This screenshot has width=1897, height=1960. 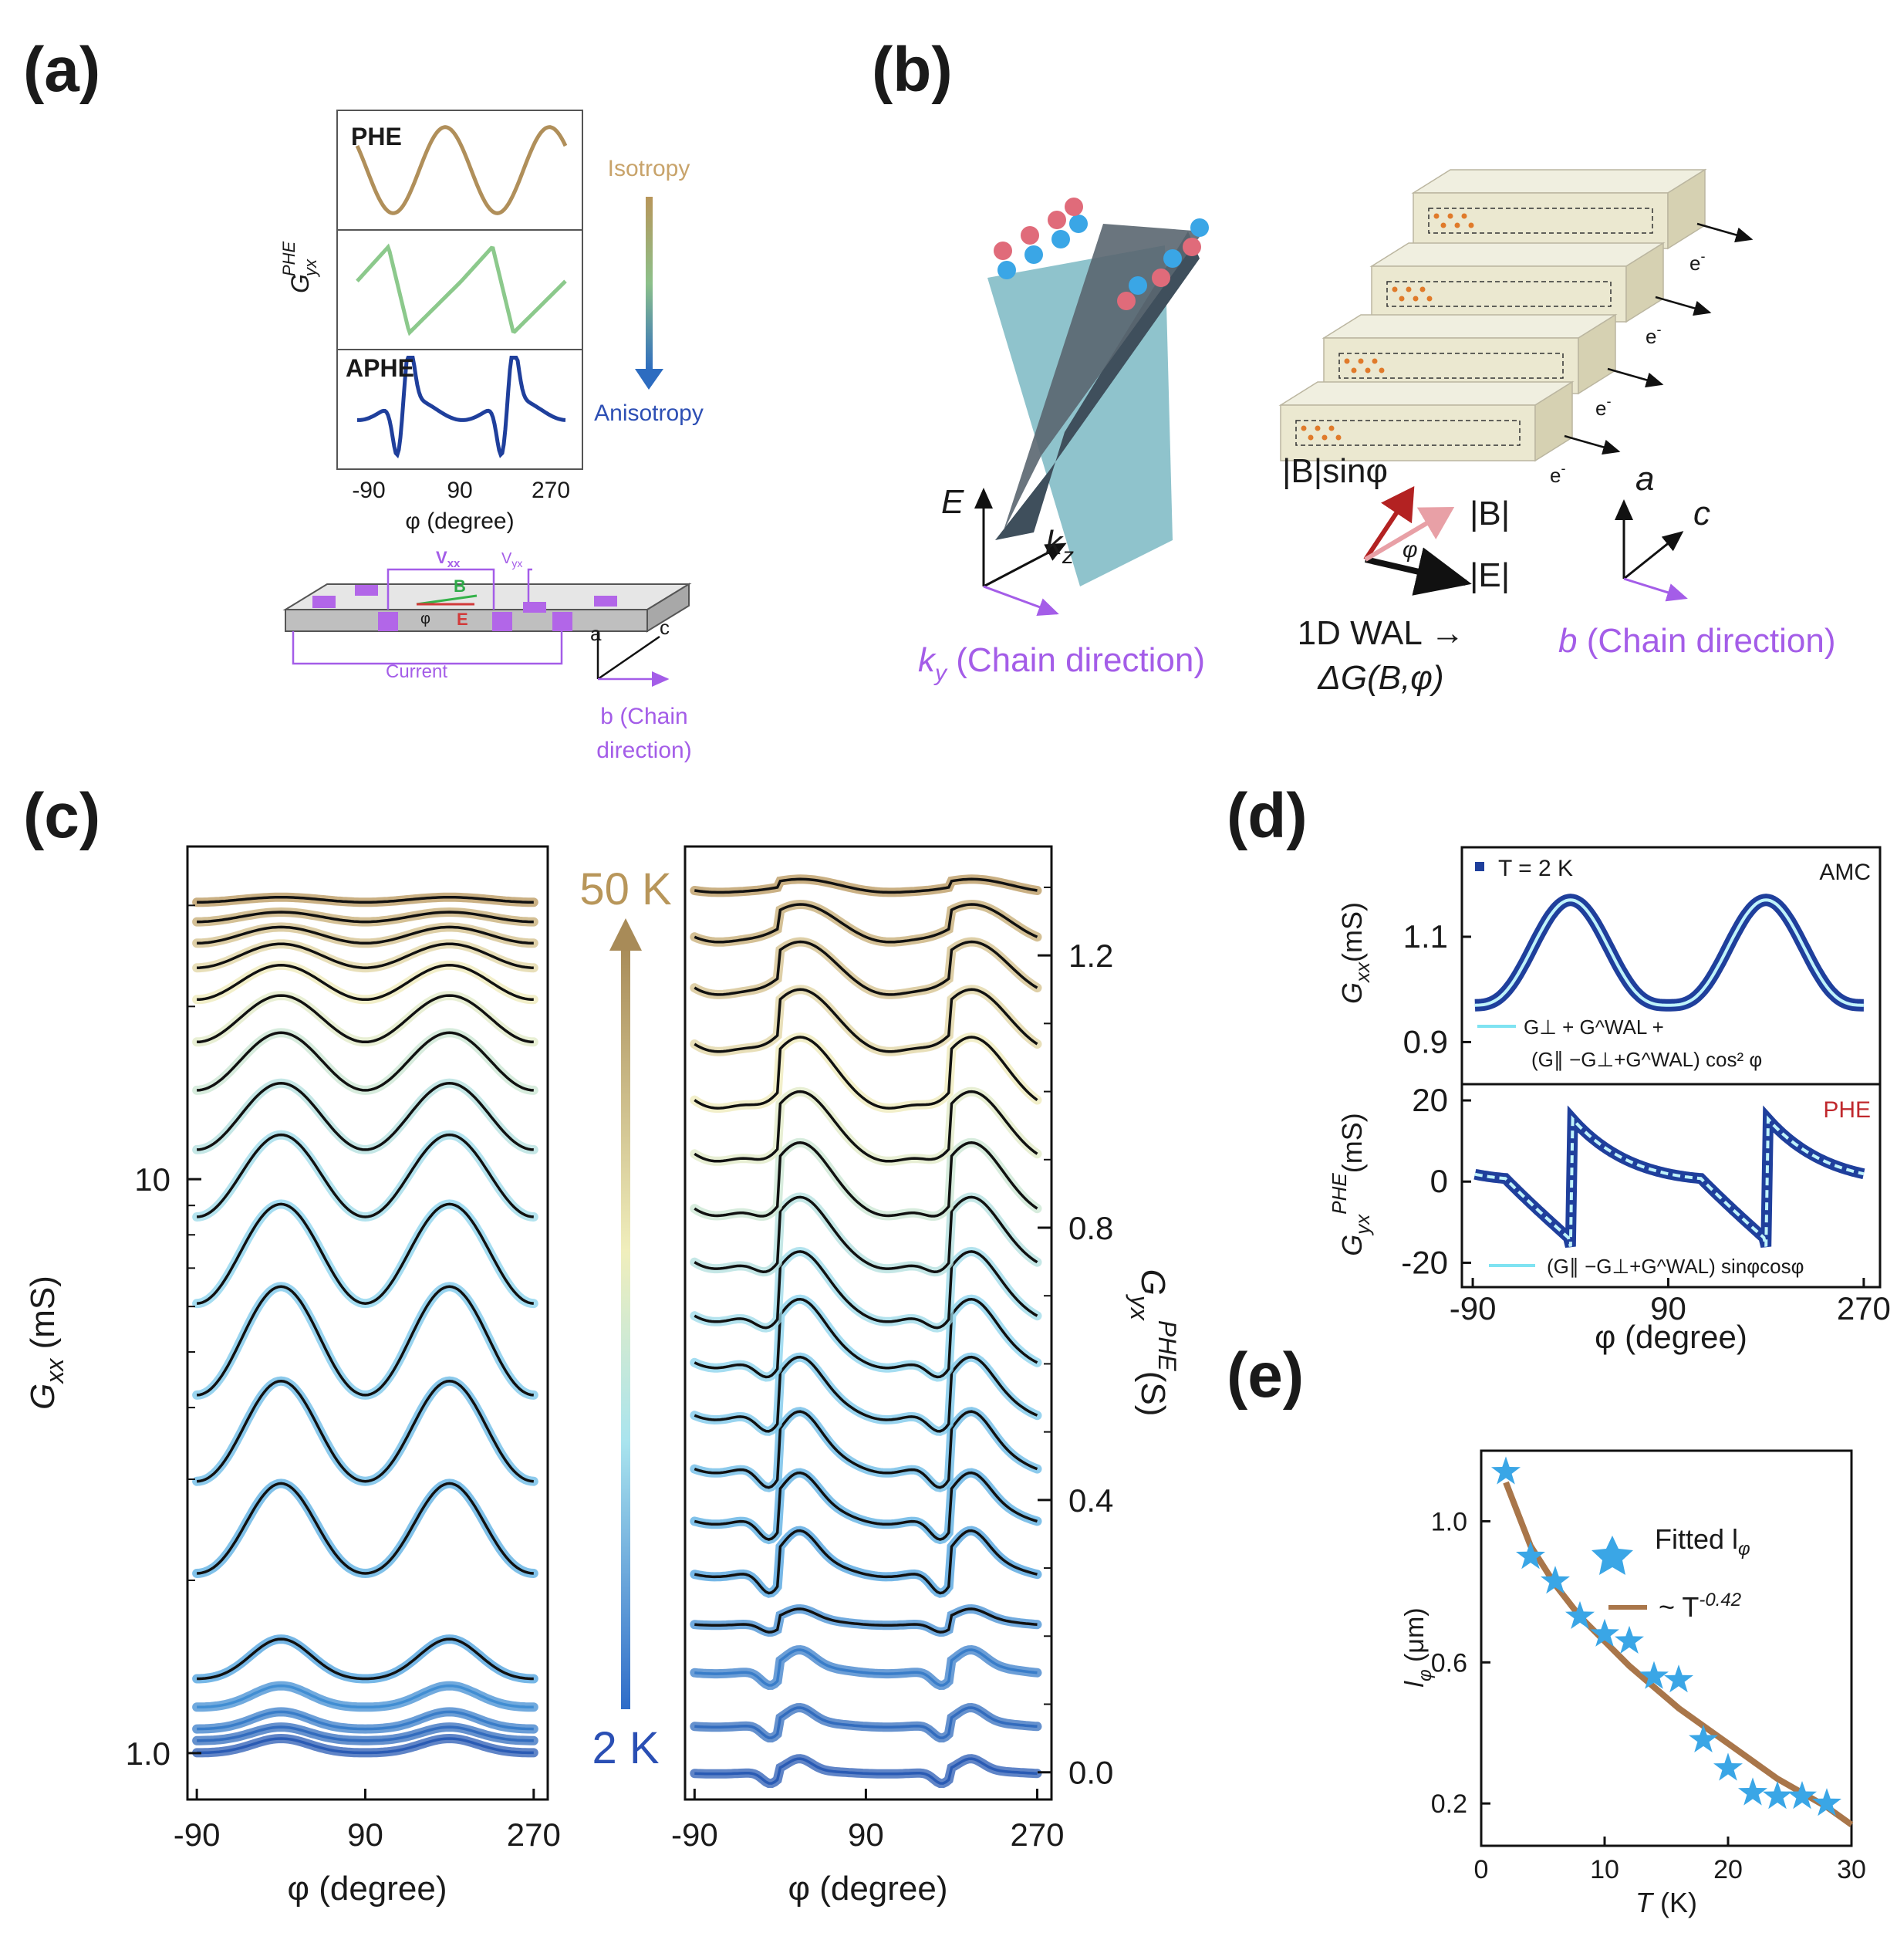 What do you see at coordinates (462, 170) in the screenshot?
I see `panel-a-phe-curve` at bounding box center [462, 170].